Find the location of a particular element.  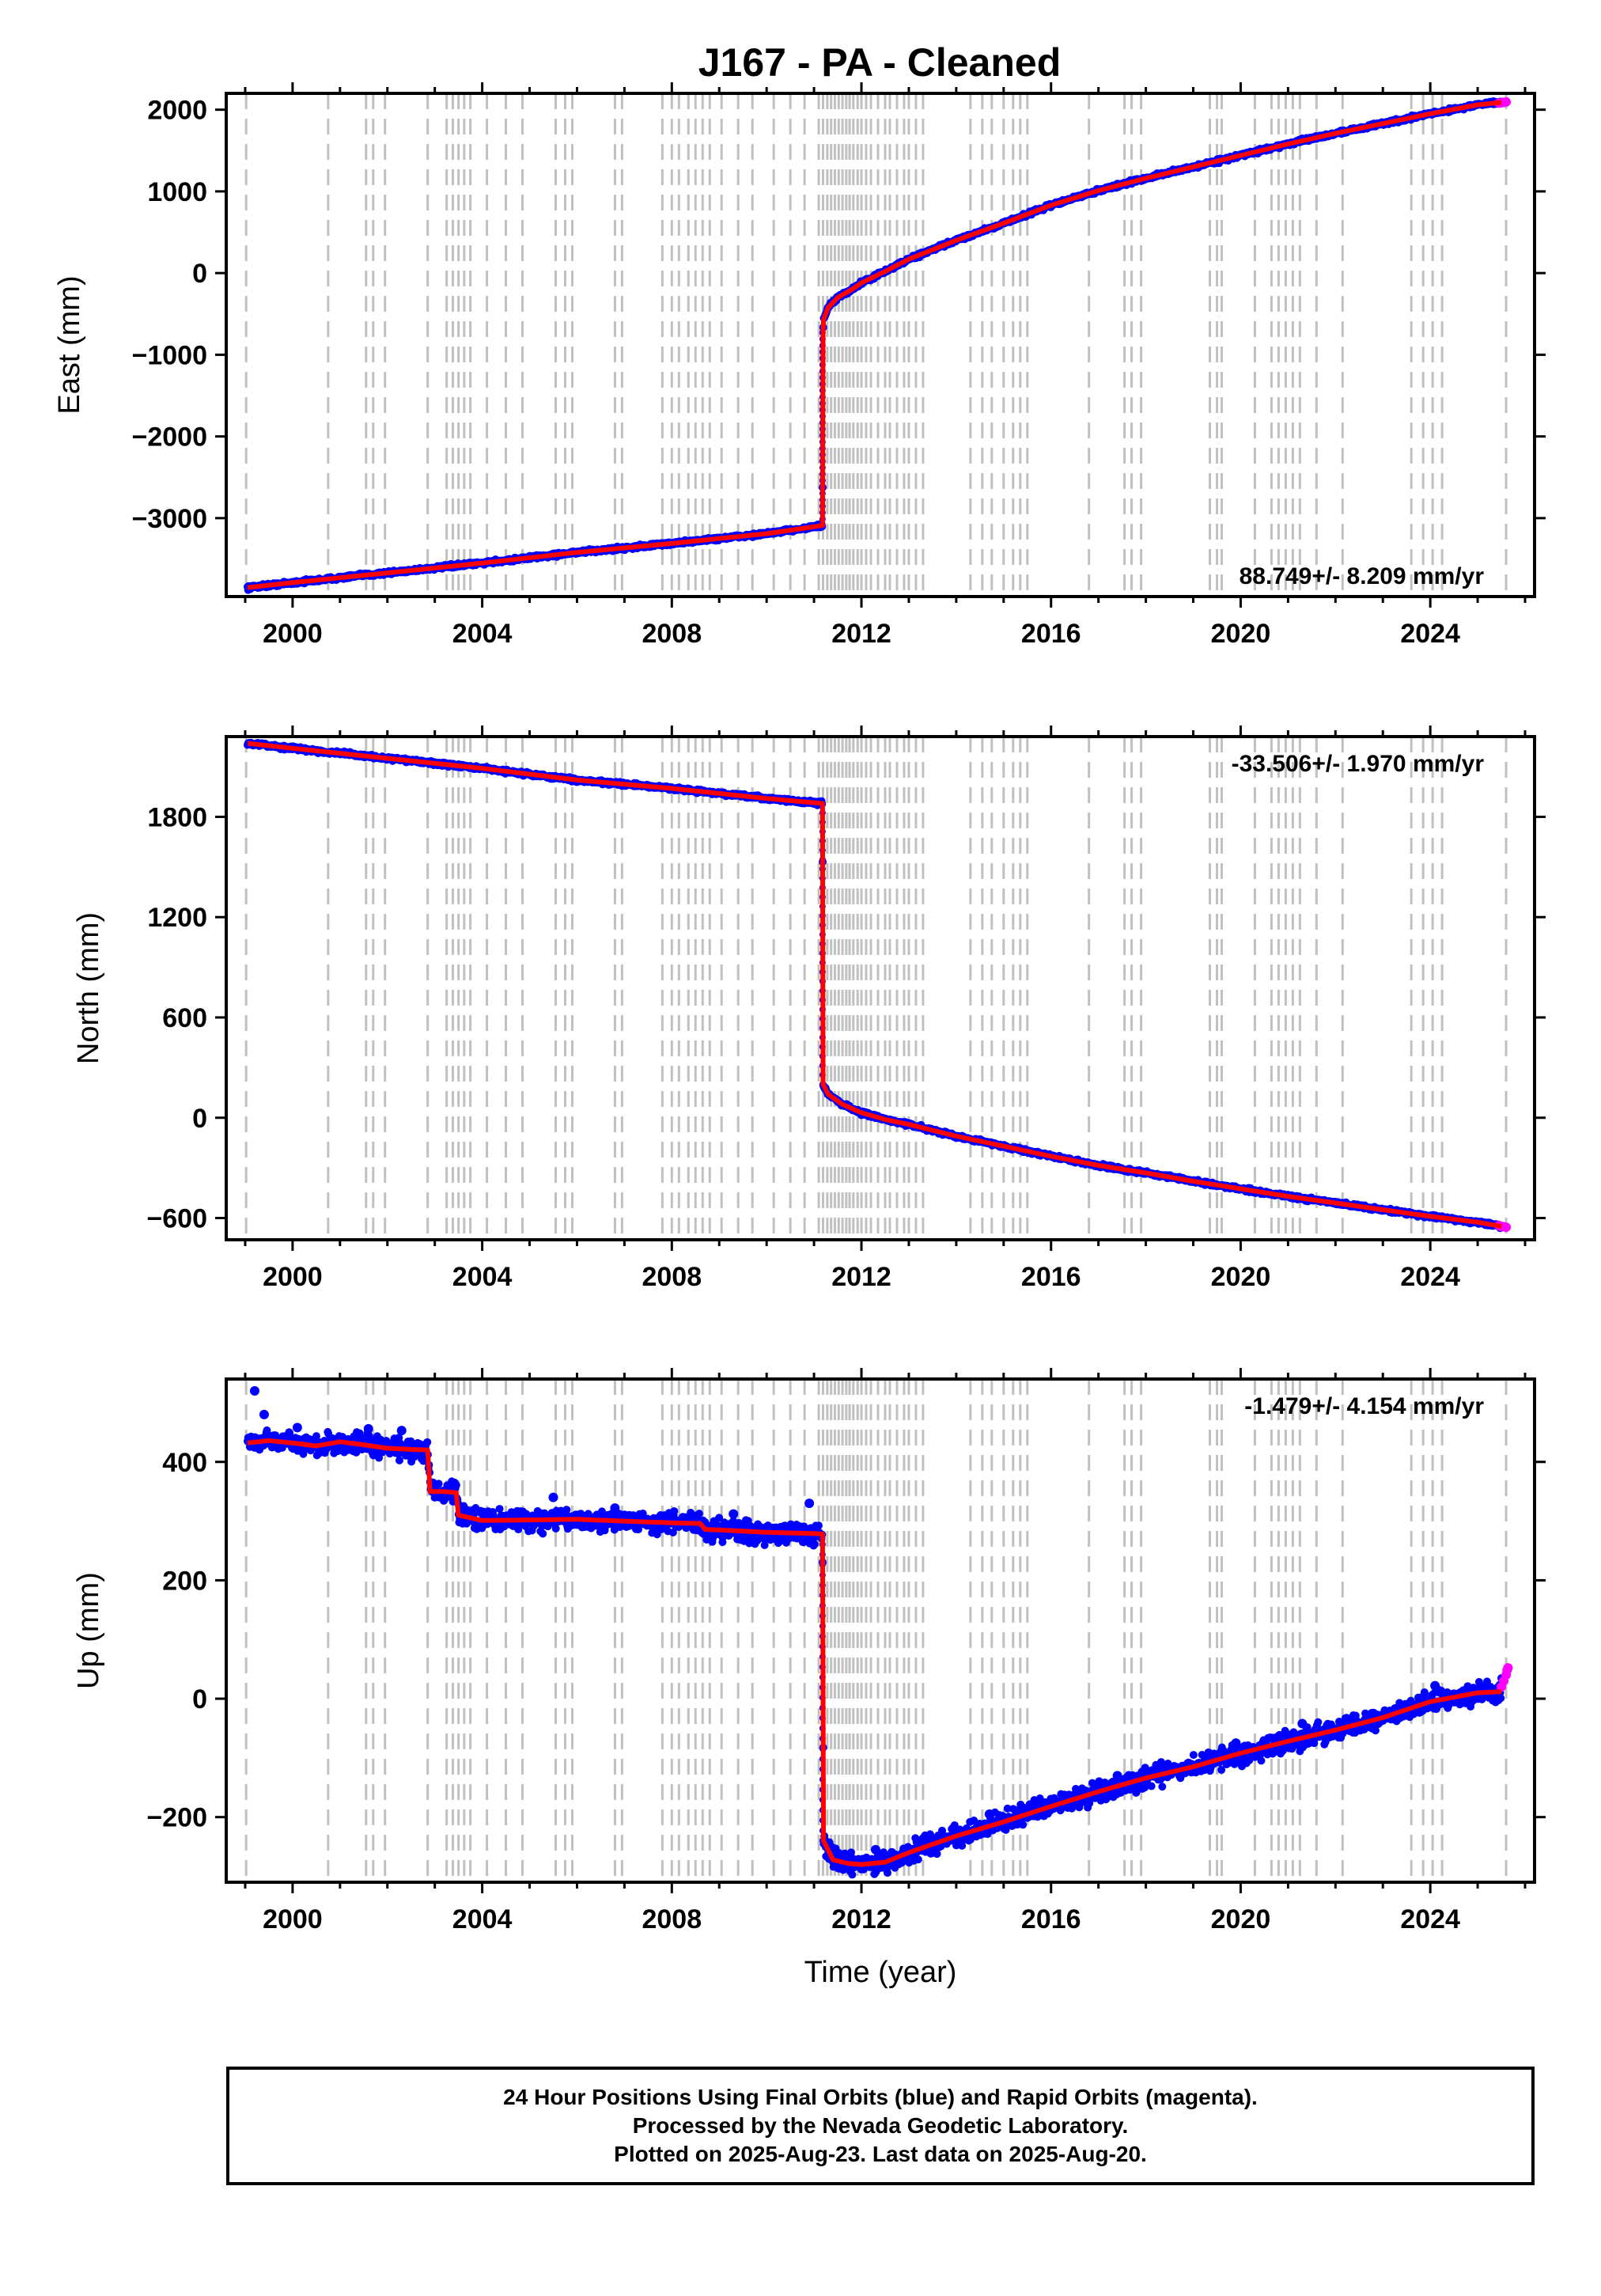

y-tick-label: 1000 is located at coordinates (177, 192).